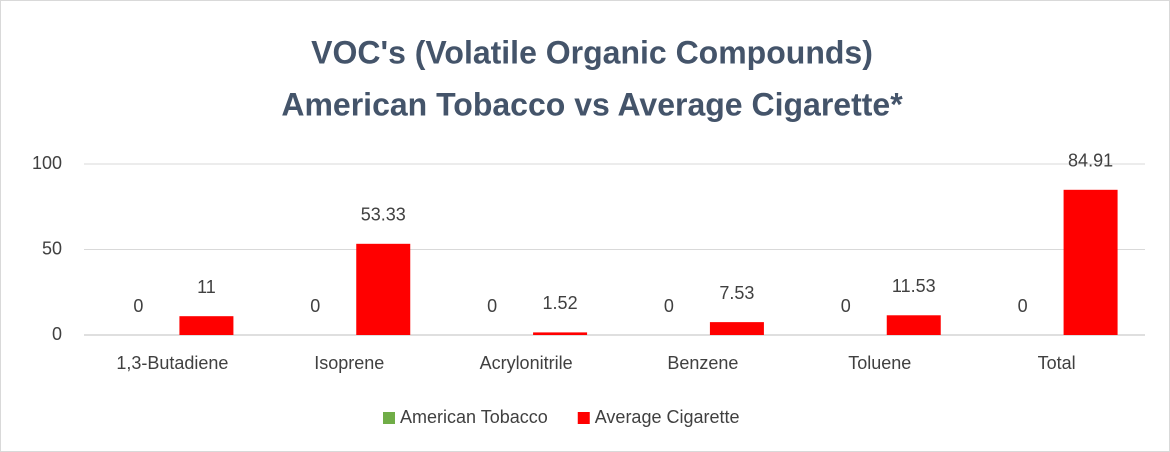  Describe the element at coordinates (914, 286) in the screenshot. I see `data-label: 11.53` at that location.